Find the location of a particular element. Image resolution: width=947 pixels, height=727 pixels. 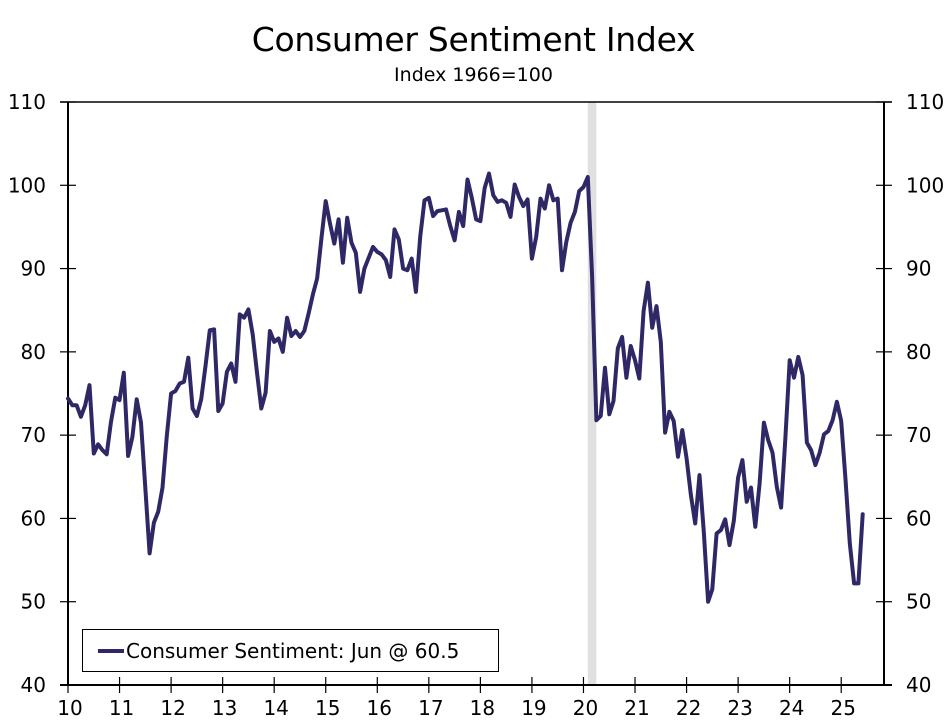

x-tick-label: 23 is located at coordinates (739, 708).